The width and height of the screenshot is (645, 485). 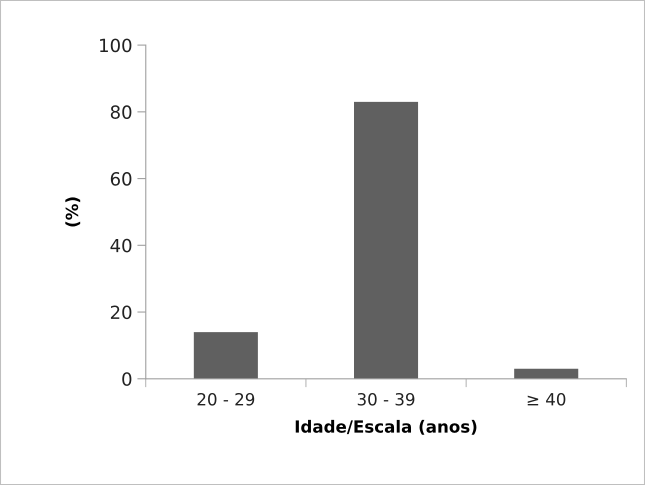 What do you see at coordinates (127, 379) in the screenshot?
I see `y-tick-label: 0` at bounding box center [127, 379].